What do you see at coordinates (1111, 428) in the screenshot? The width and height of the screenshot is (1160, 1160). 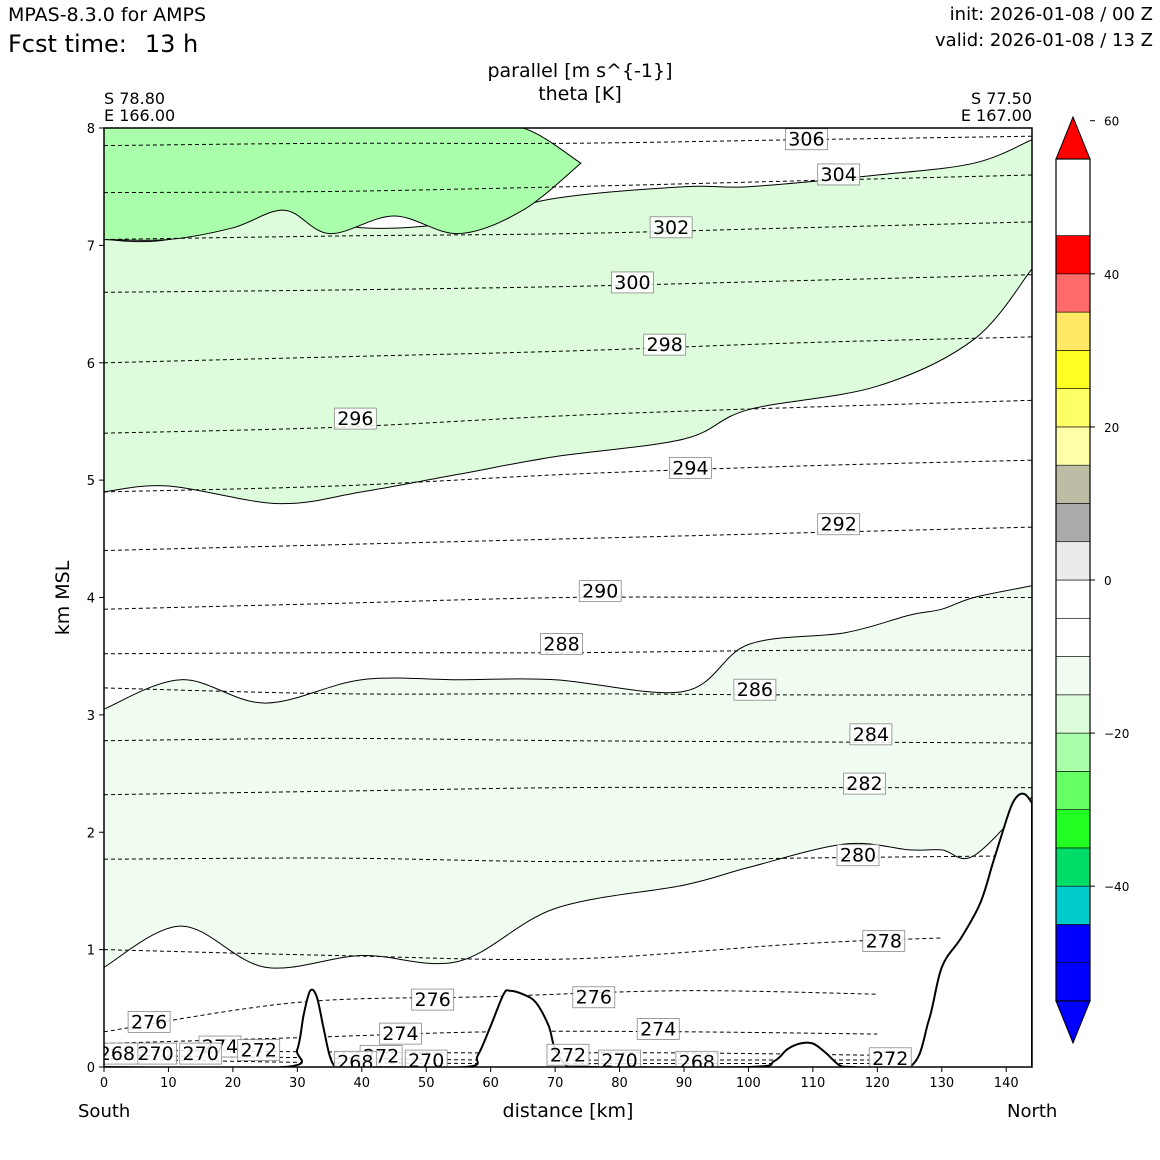 I see `colorbar-tick-label: 20` at bounding box center [1111, 428].